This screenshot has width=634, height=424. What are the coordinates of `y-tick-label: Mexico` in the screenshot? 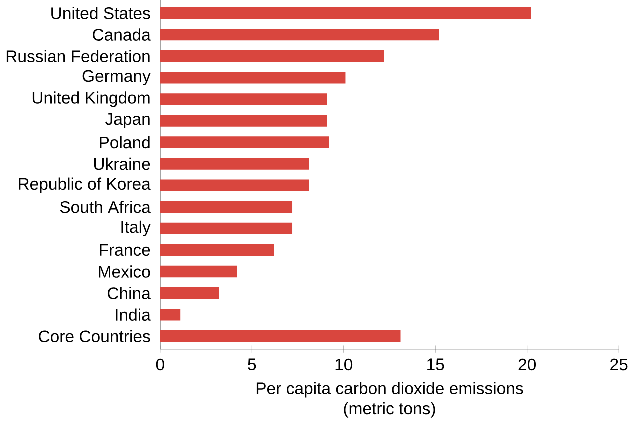 It's located at (124, 272).